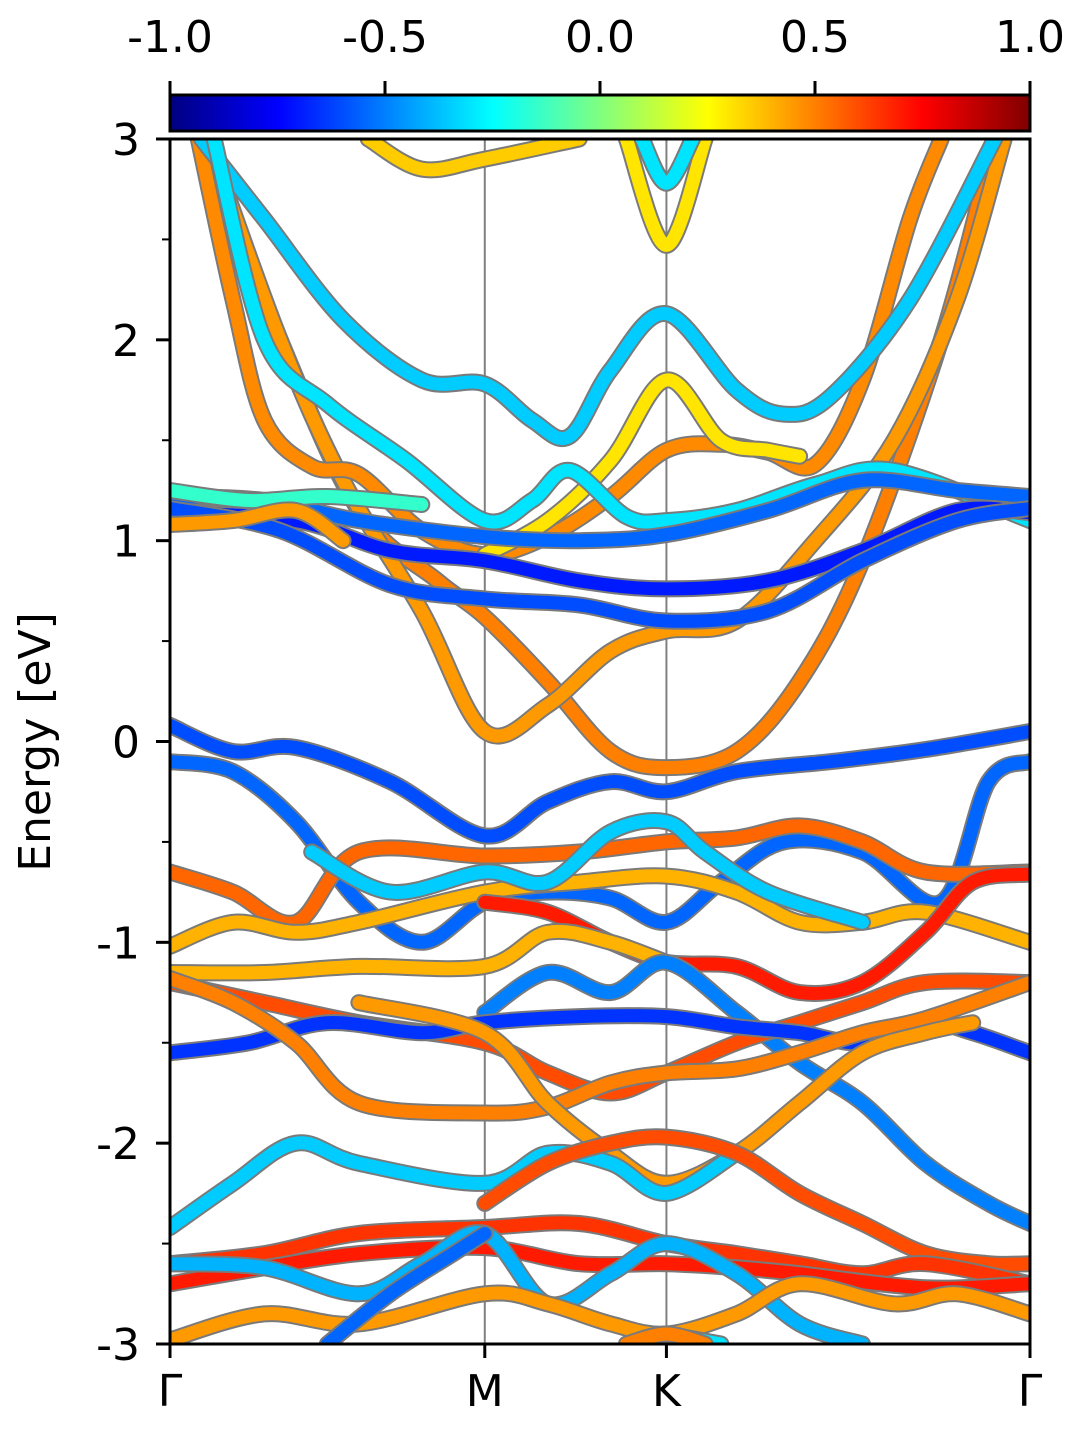  Describe the element at coordinates (118, 943) in the screenshot. I see `y-tick-label: -1` at that location.